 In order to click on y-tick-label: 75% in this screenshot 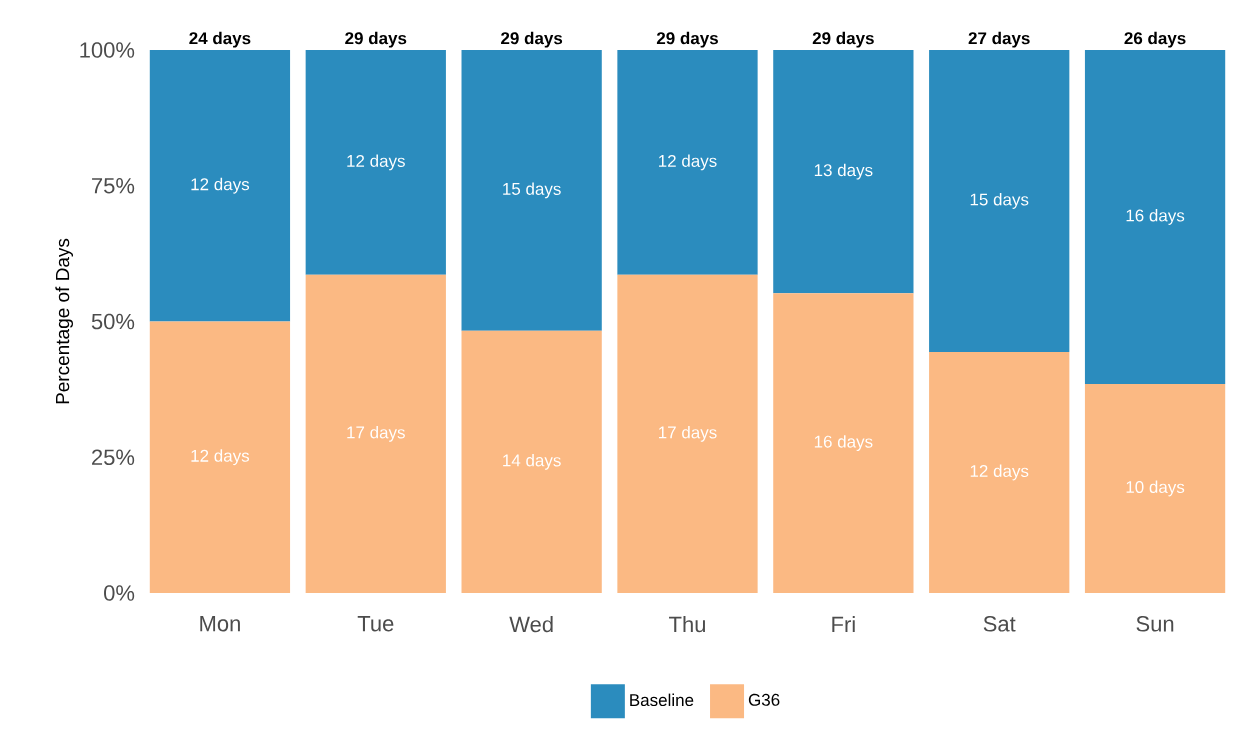, I will do `click(113, 186)`.